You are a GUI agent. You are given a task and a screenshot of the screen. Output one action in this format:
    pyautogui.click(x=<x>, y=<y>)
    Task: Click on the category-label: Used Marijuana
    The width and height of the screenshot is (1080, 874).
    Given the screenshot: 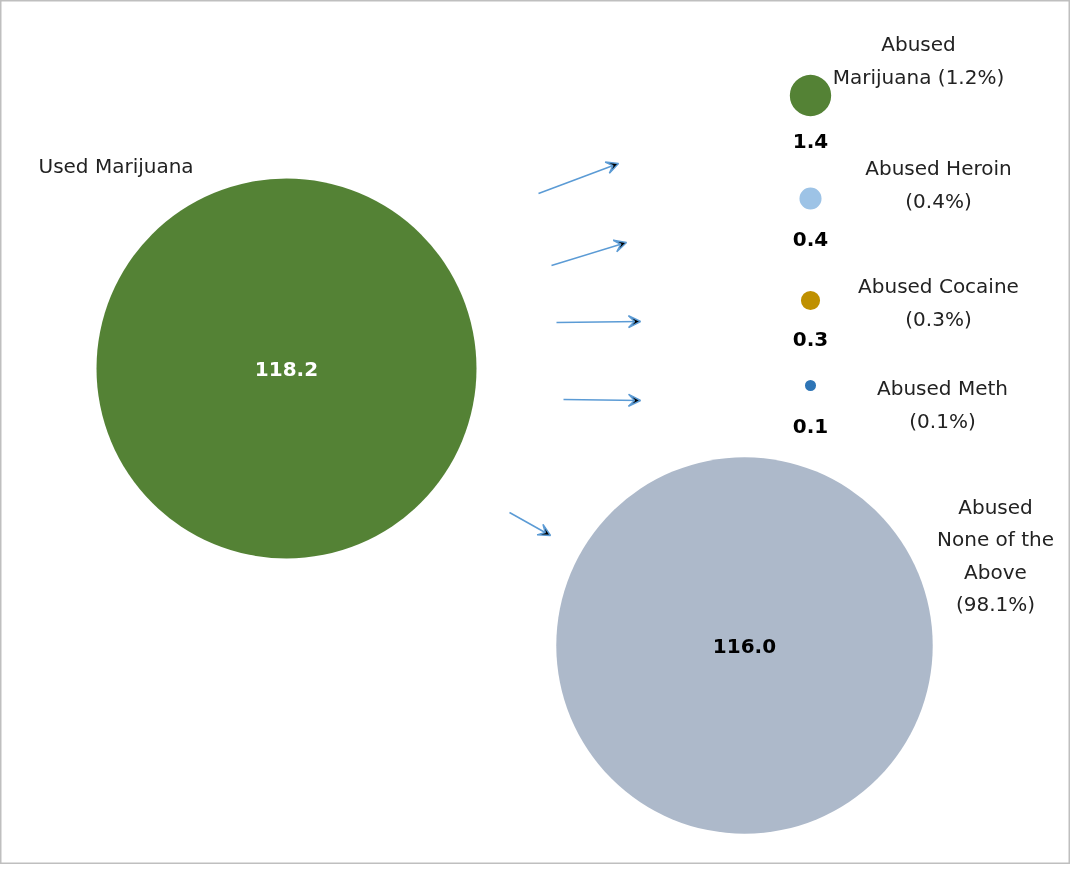 What is the action you would take?
    pyautogui.click(x=116, y=165)
    